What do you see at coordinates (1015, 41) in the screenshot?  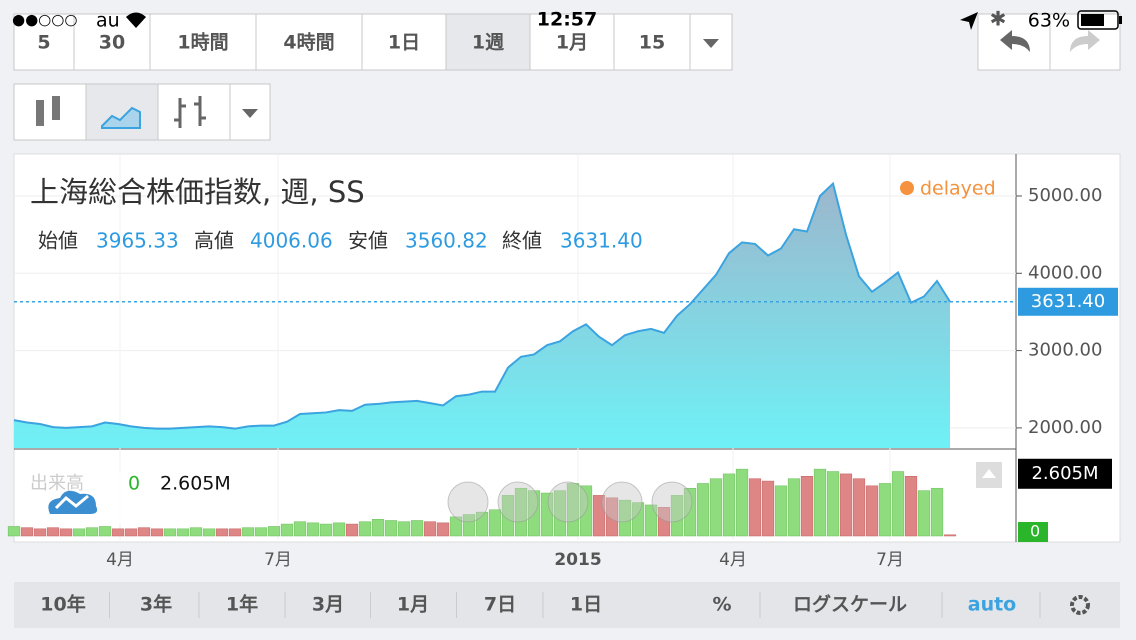 I see `undo-icon` at bounding box center [1015, 41].